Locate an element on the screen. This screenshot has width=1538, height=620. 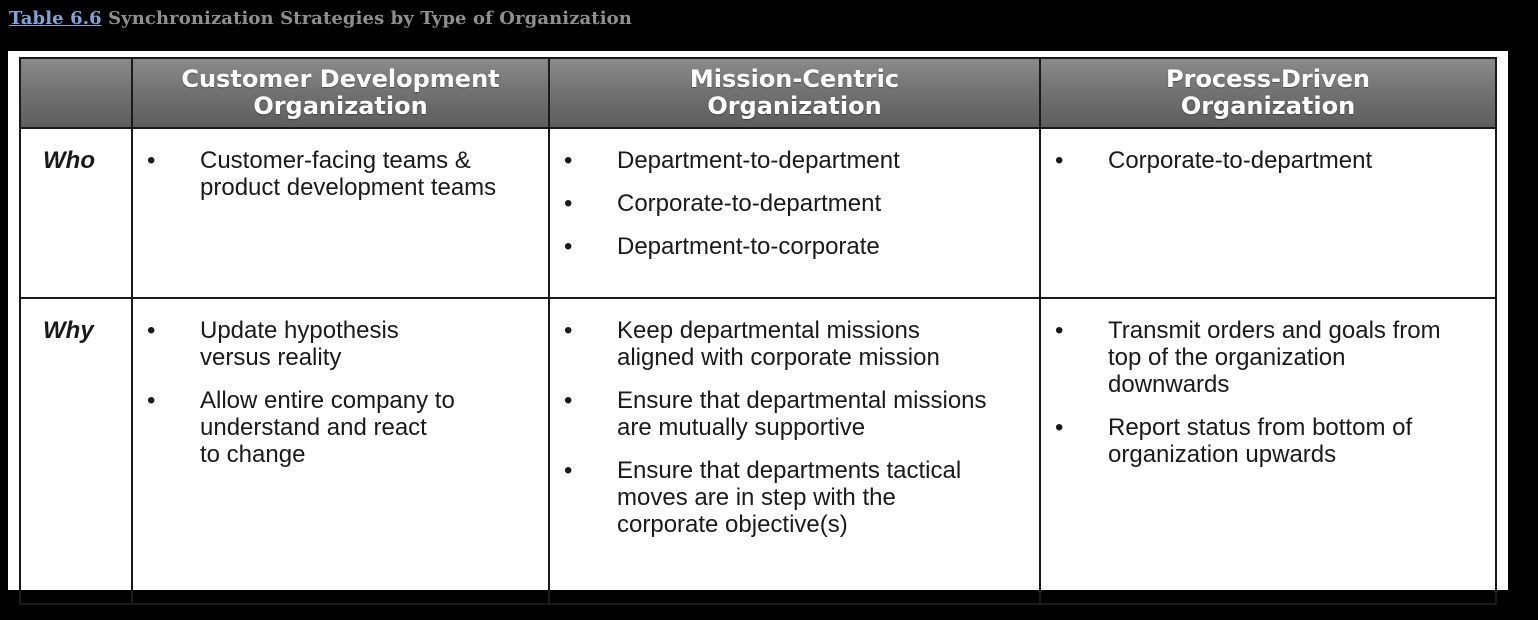
bullet-text-line: to change is located at coordinates (253, 454).